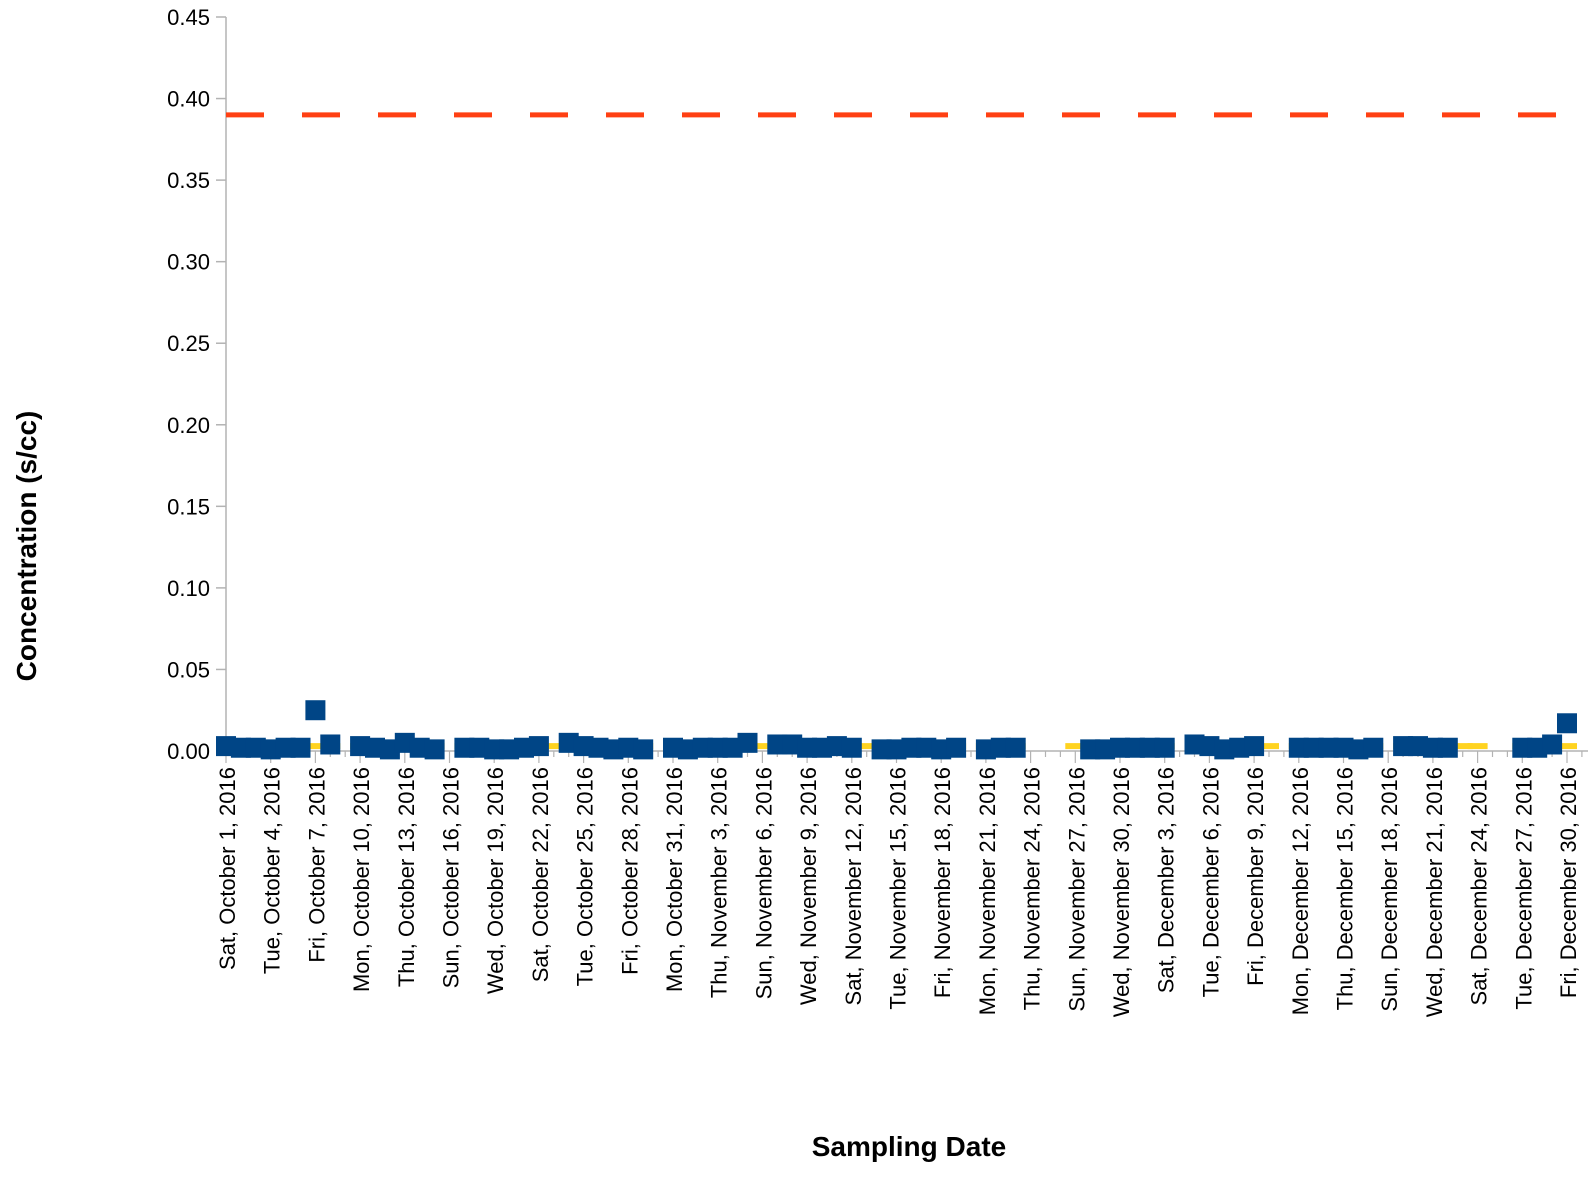  I want to click on x-tick-label: Thu, October 13, 2016, so click(406, 877).